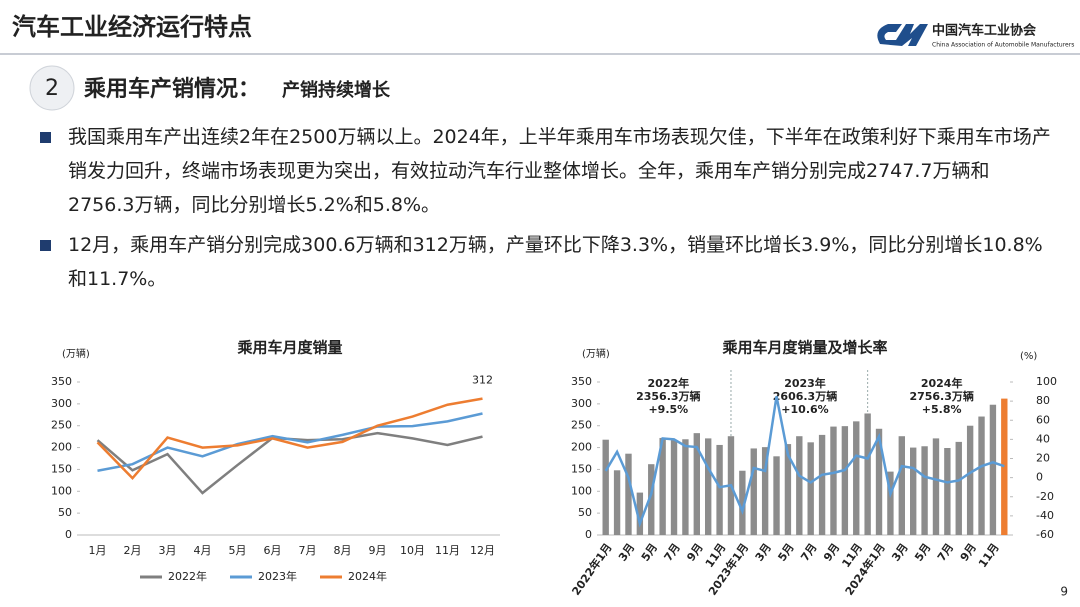 Image resolution: width=1080 pixels, height=607 pixels. Describe the element at coordinates (804, 348) in the screenshot. I see `chart-title: 乘用车月度销量及增长率` at that location.